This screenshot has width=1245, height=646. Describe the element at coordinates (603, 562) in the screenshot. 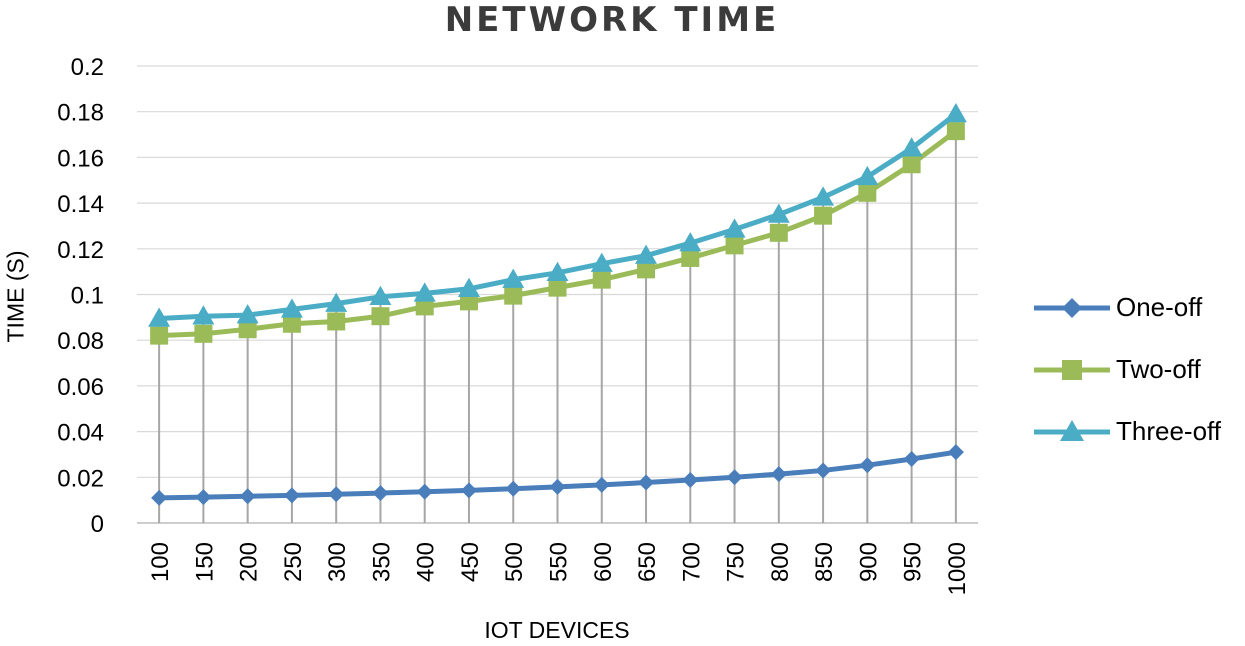

I see `x-tick-label: 600` at that location.